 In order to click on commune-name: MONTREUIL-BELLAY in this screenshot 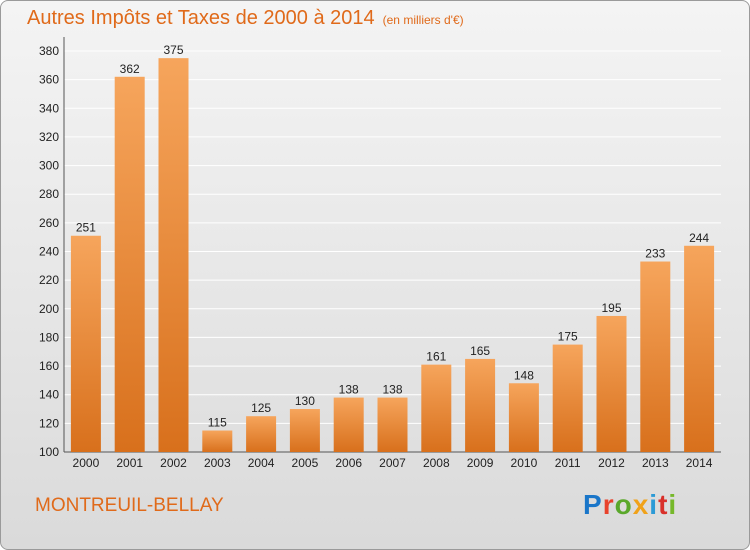, I will do `click(129, 505)`.